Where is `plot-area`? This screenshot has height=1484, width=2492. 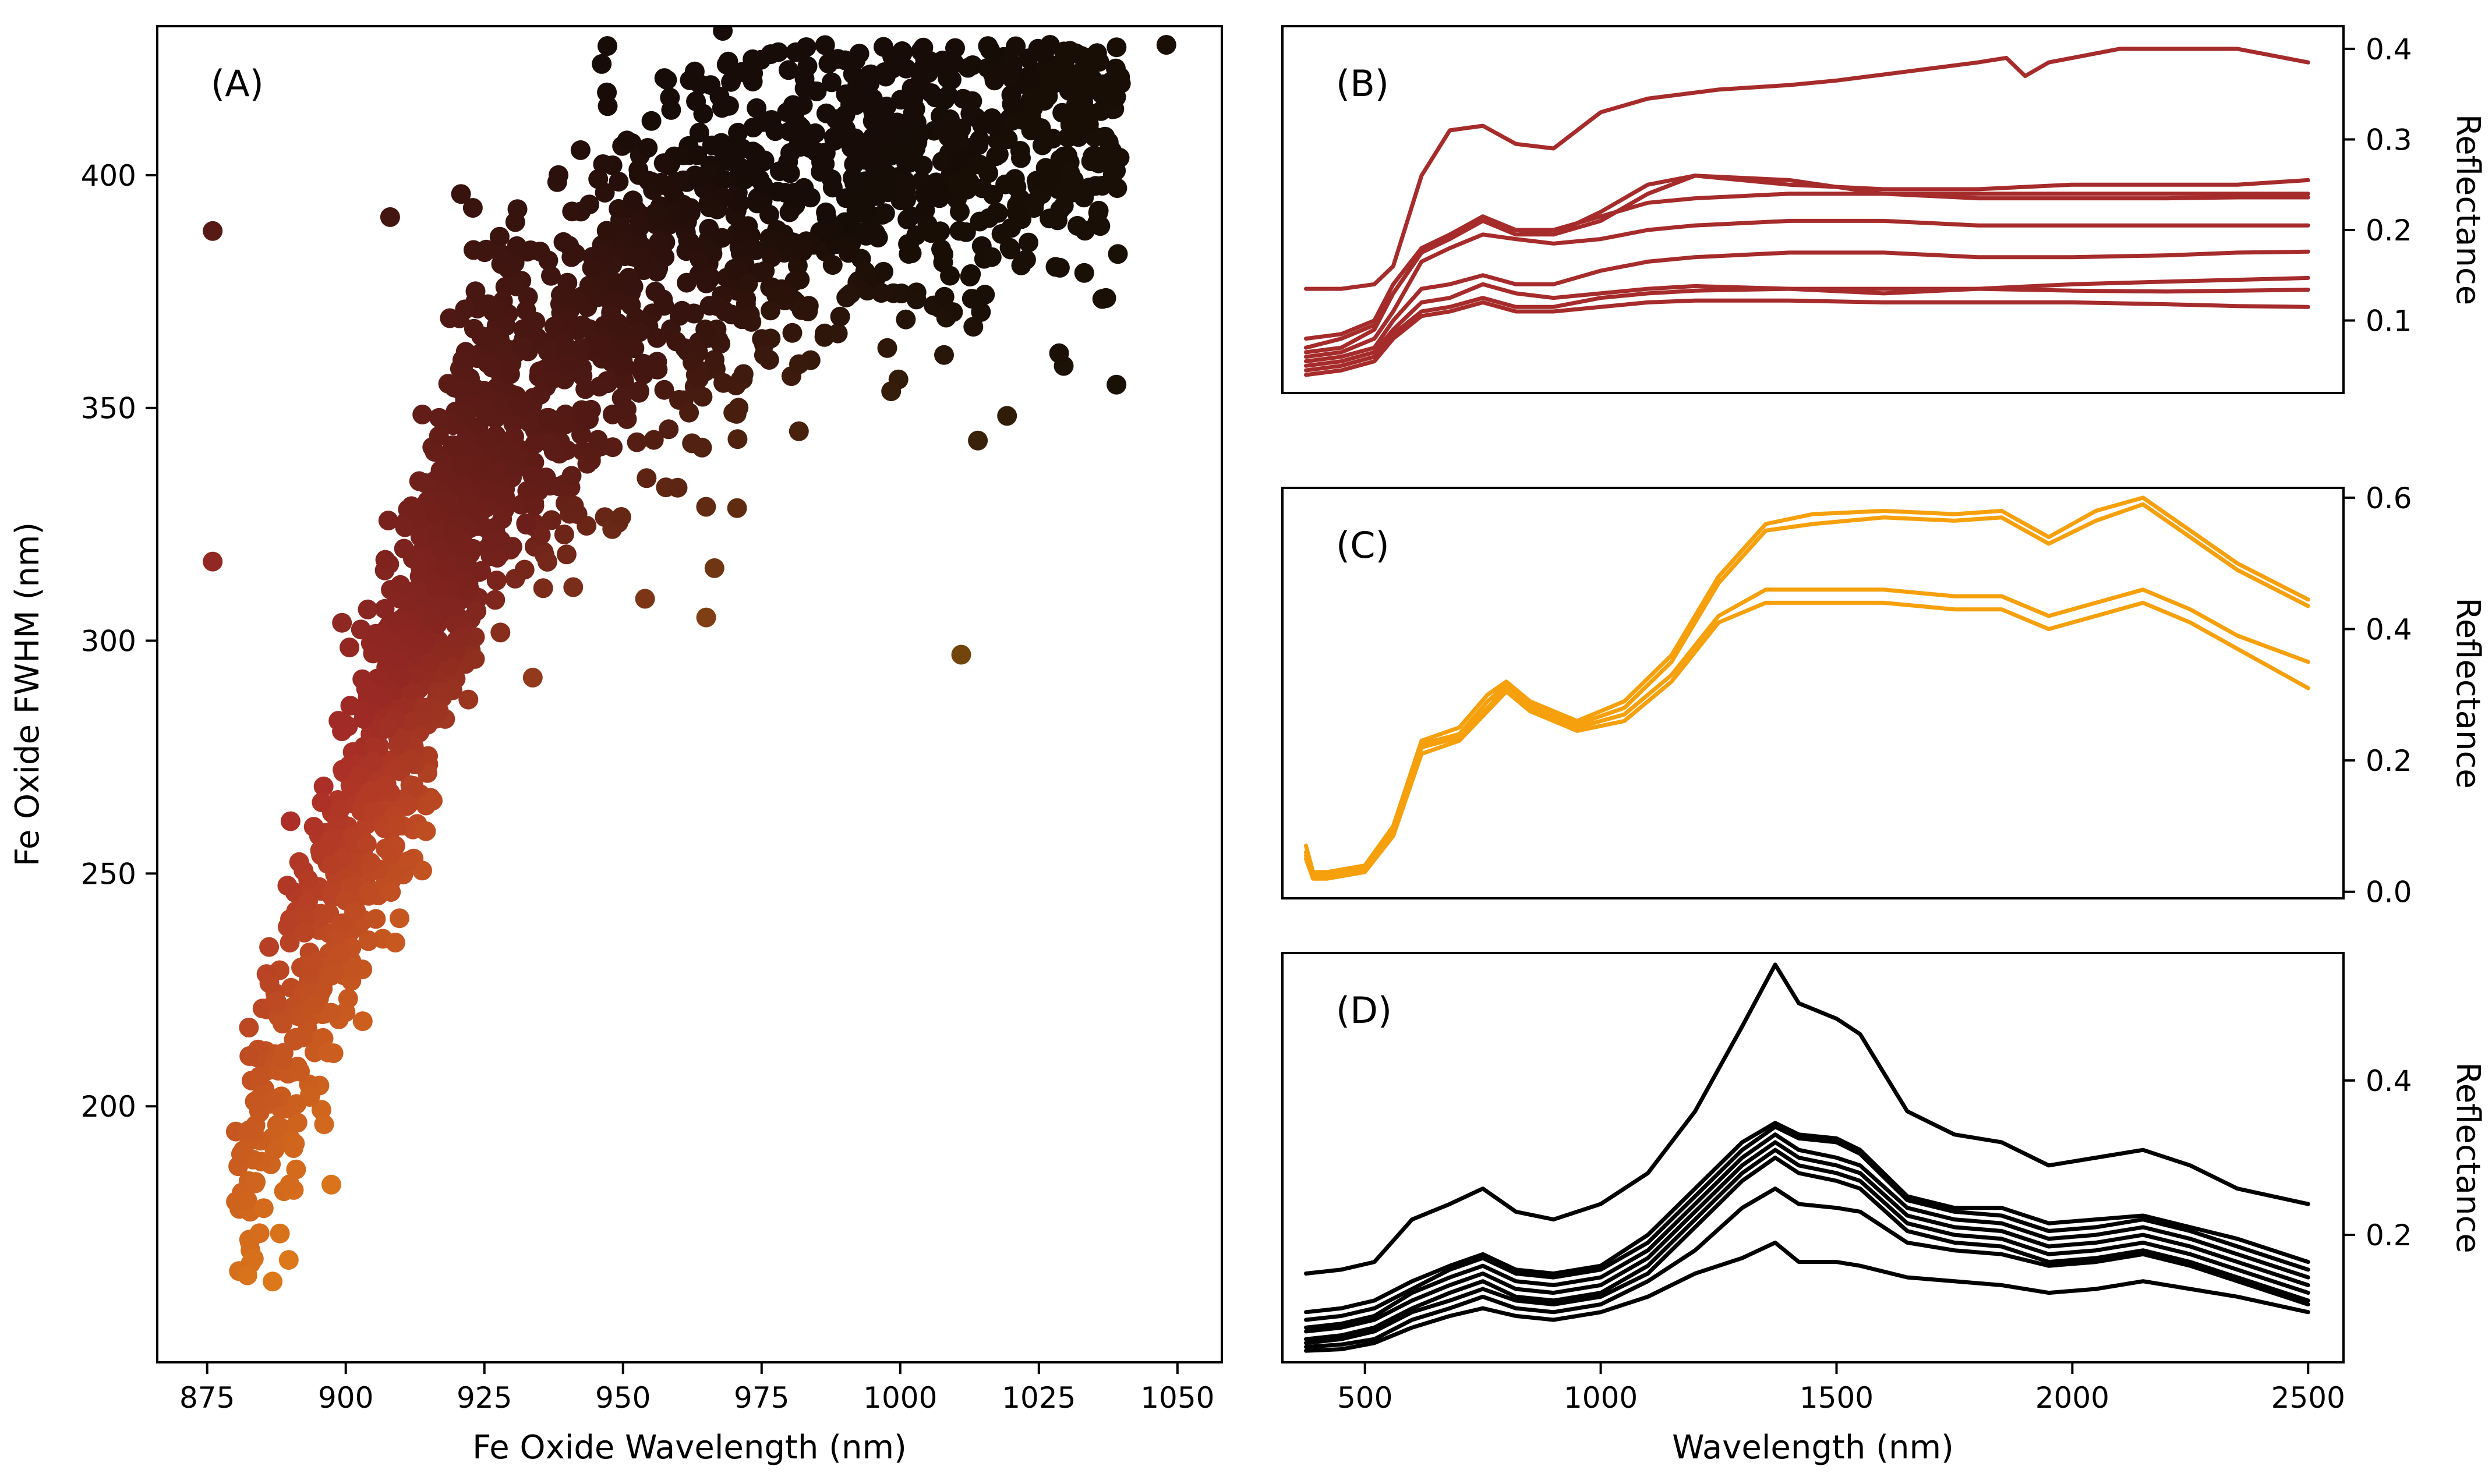 plot-area is located at coordinates (1807, 212).